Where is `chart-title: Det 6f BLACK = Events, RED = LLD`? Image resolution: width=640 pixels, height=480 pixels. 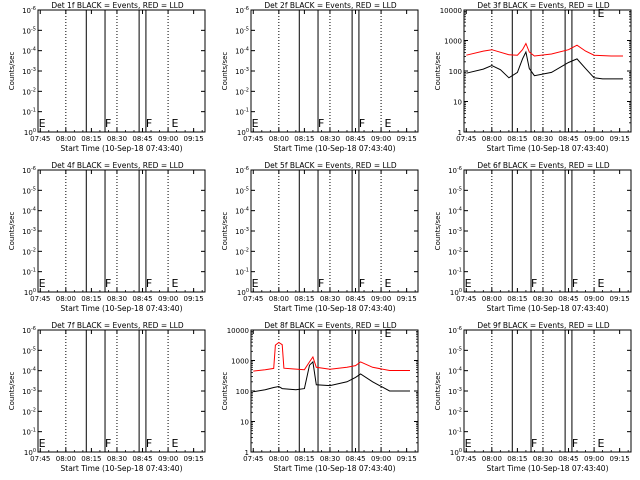 chart-title: Det 6f BLACK = Events, RED = LLD is located at coordinates (543, 165).